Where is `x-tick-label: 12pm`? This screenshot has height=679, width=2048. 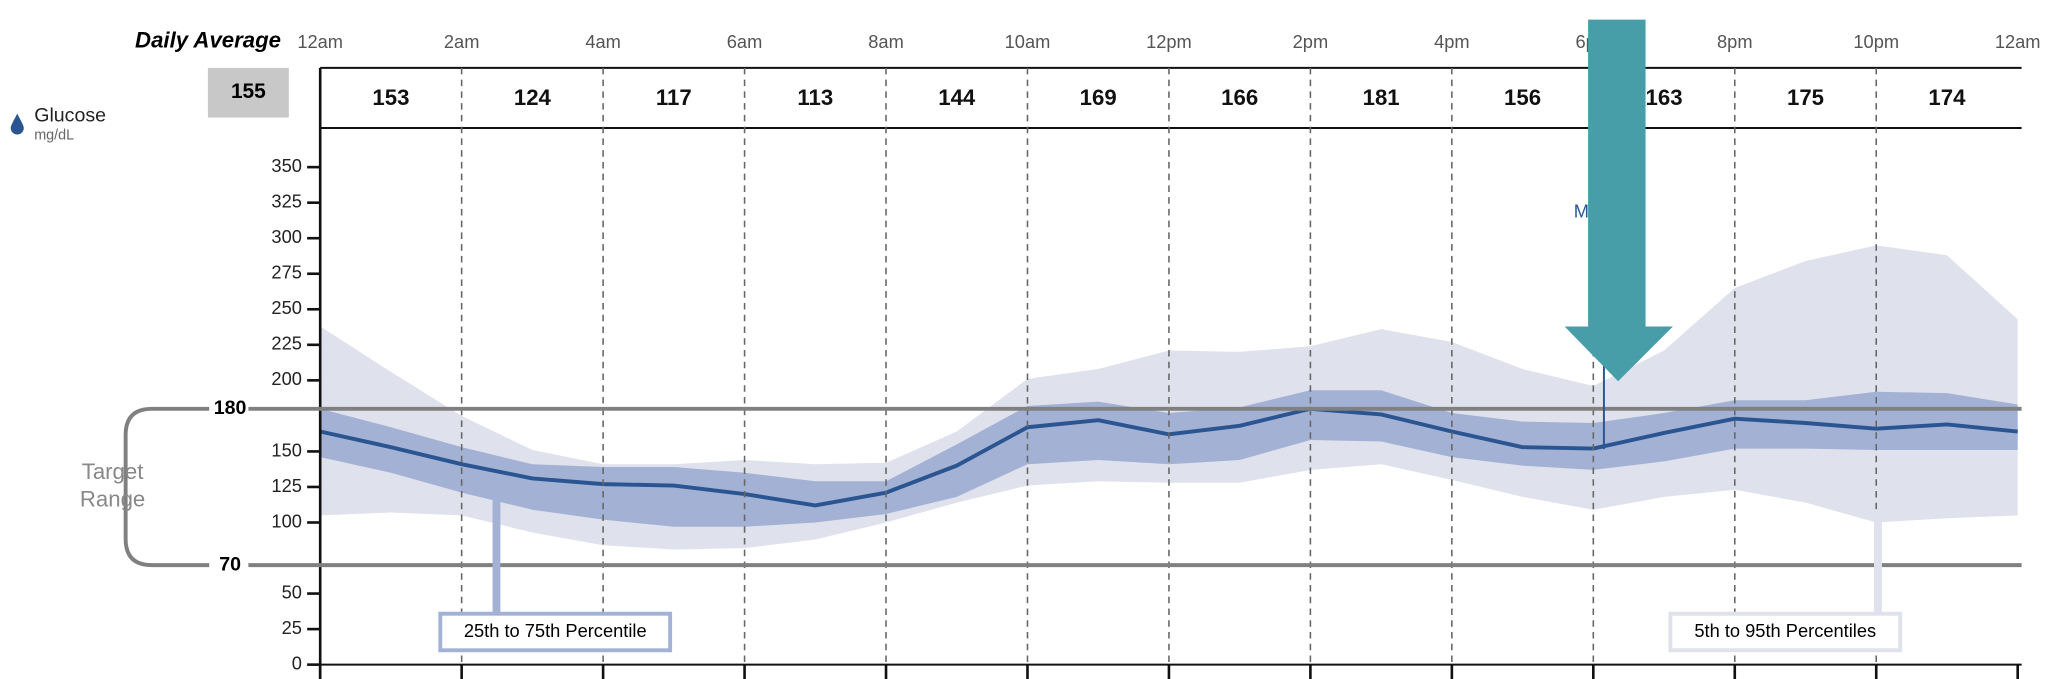 x-tick-label: 12pm is located at coordinates (1169, 41).